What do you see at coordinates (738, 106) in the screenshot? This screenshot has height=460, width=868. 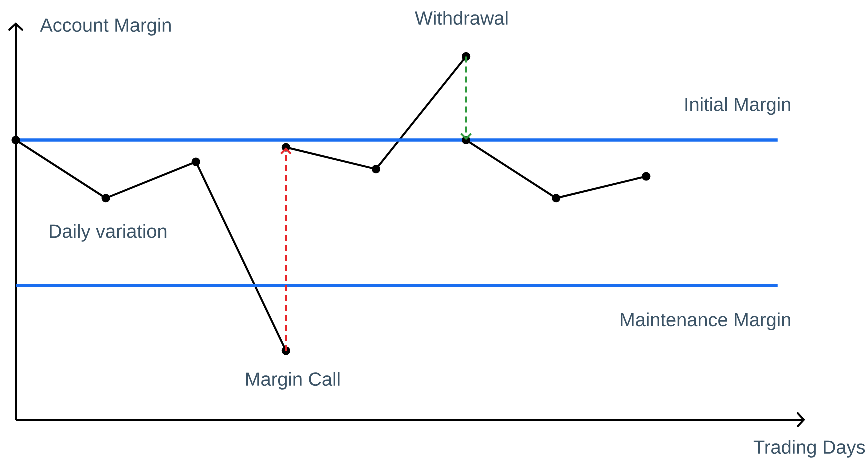 I see `ref-line-label: Initial Margin` at bounding box center [738, 106].